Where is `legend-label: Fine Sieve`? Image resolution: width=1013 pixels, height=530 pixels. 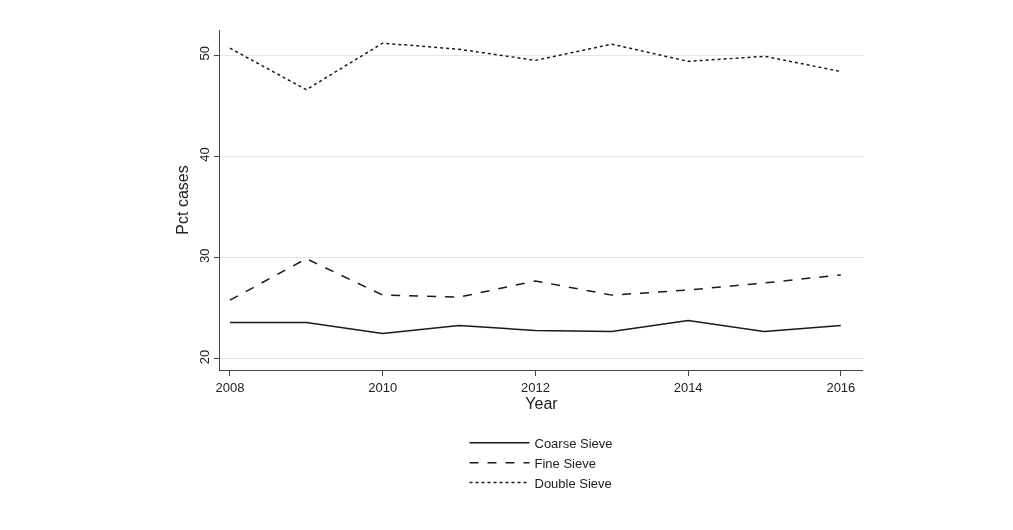 legend-label: Fine Sieve is located at coordinates (565, 463).